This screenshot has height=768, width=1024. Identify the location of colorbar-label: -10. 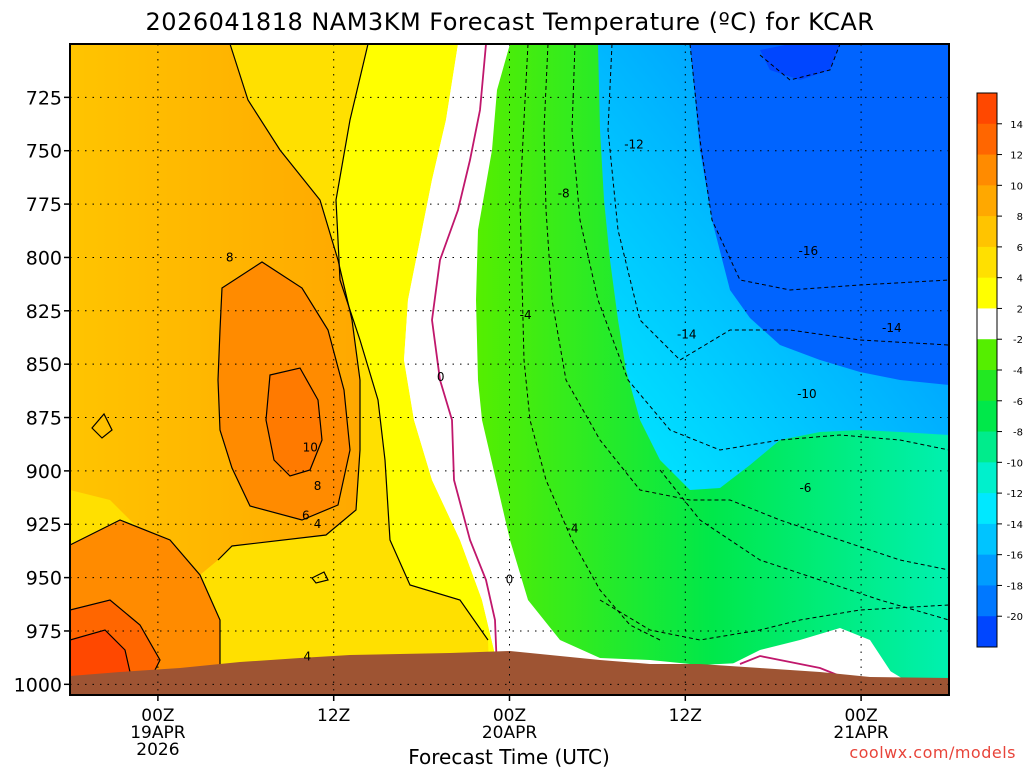
(1015, 463).